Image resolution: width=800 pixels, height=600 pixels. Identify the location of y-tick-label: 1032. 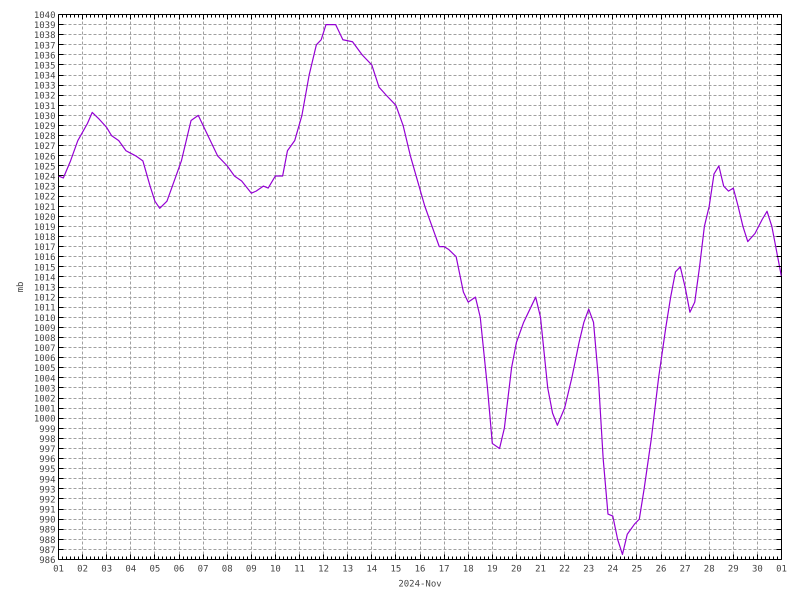
(45, 97).